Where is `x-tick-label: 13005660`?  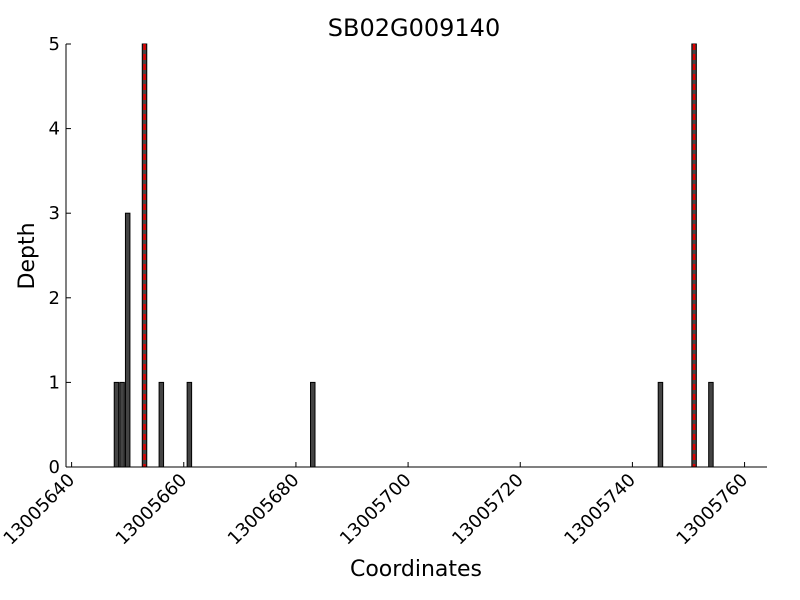
x-tick-label: 13005660 is located at coordinates (152, 510).